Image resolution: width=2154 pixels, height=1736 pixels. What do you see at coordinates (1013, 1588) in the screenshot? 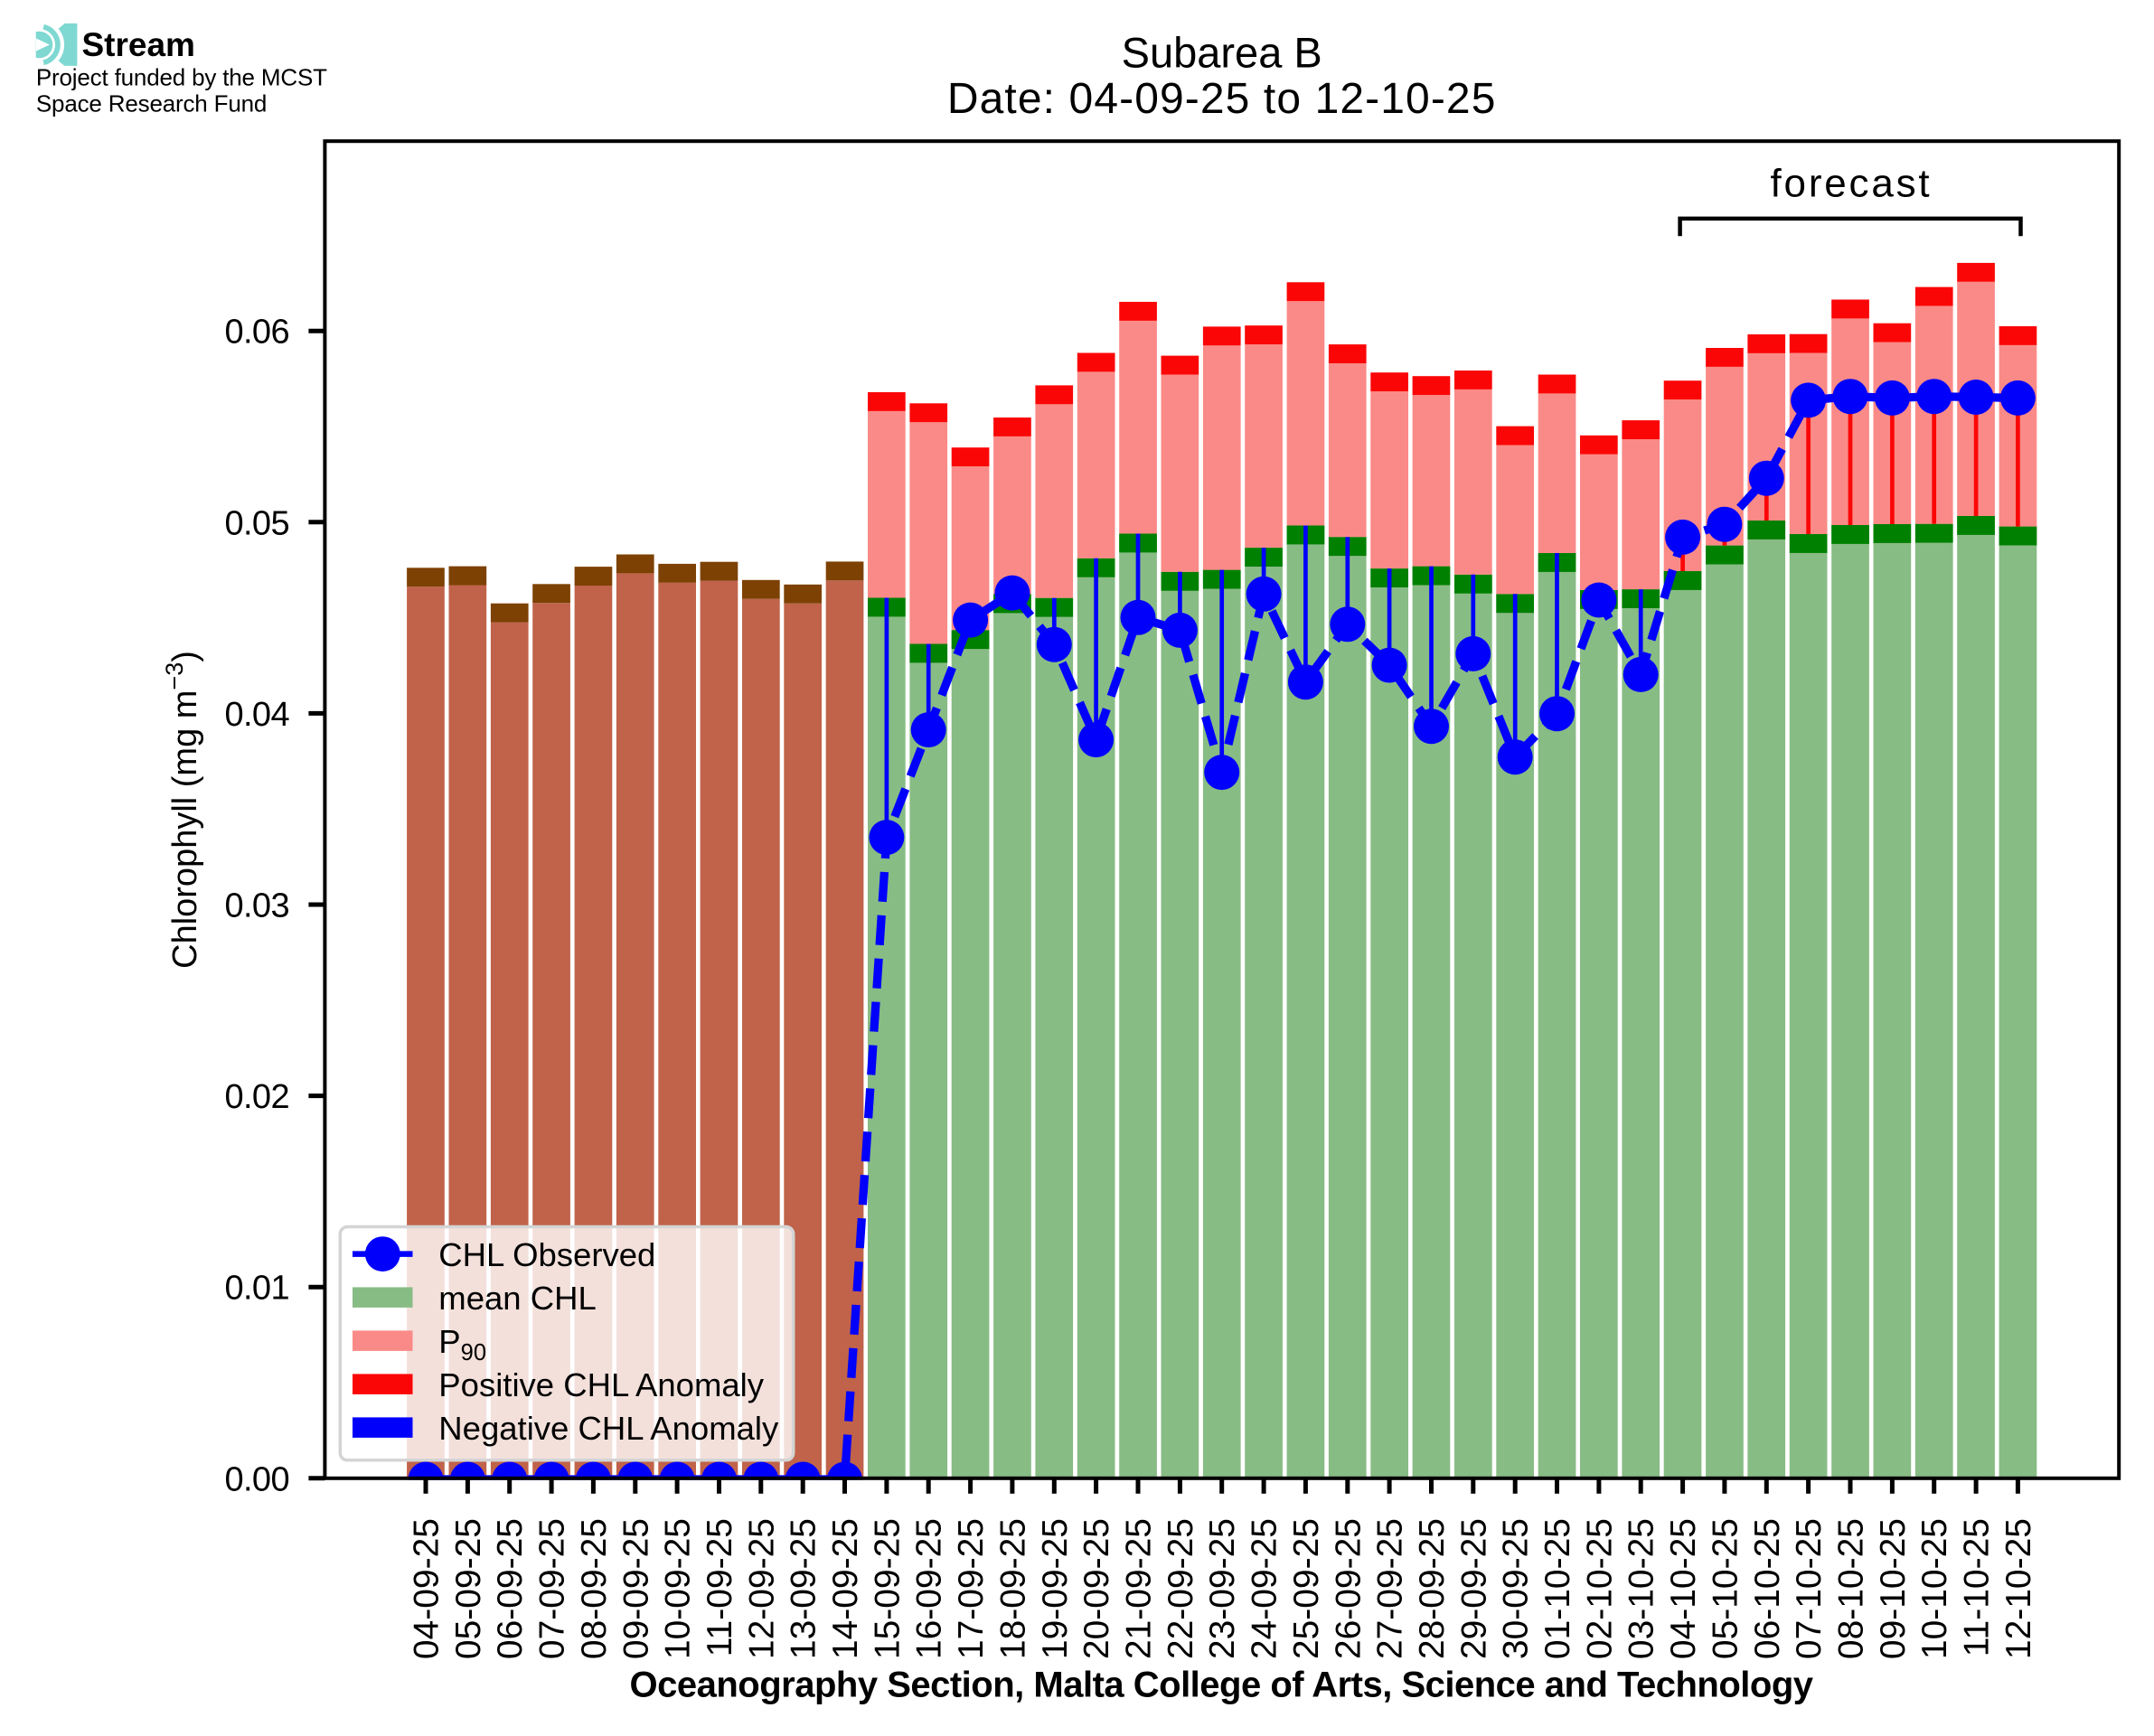
I see `svg-text: 18-09-25` at bounding box center [1013, 1588].